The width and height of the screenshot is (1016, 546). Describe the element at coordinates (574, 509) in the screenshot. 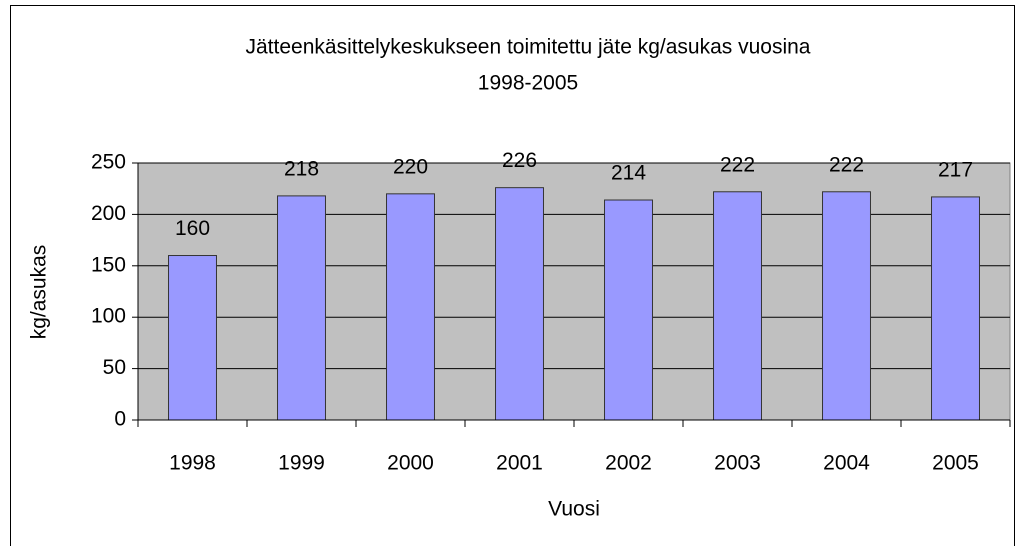

I see `x-axis-label: Vuosi` at that location.